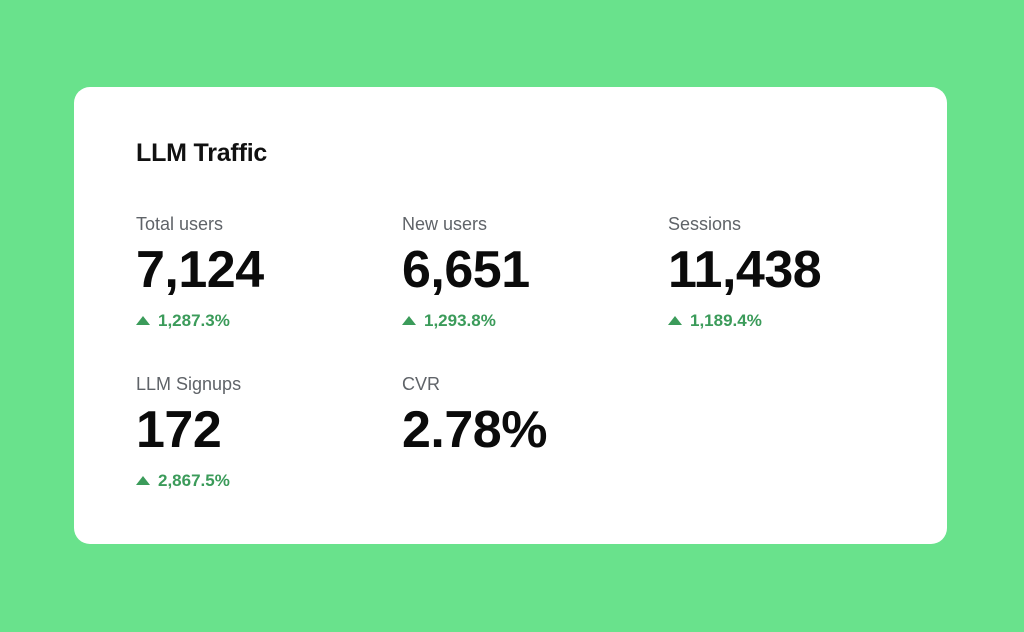 Image resolution: width=1024 pixels, height=632 pixels. I want to click on metric-new-users: New users 6,651 1,293.8%, so click(522, 272).